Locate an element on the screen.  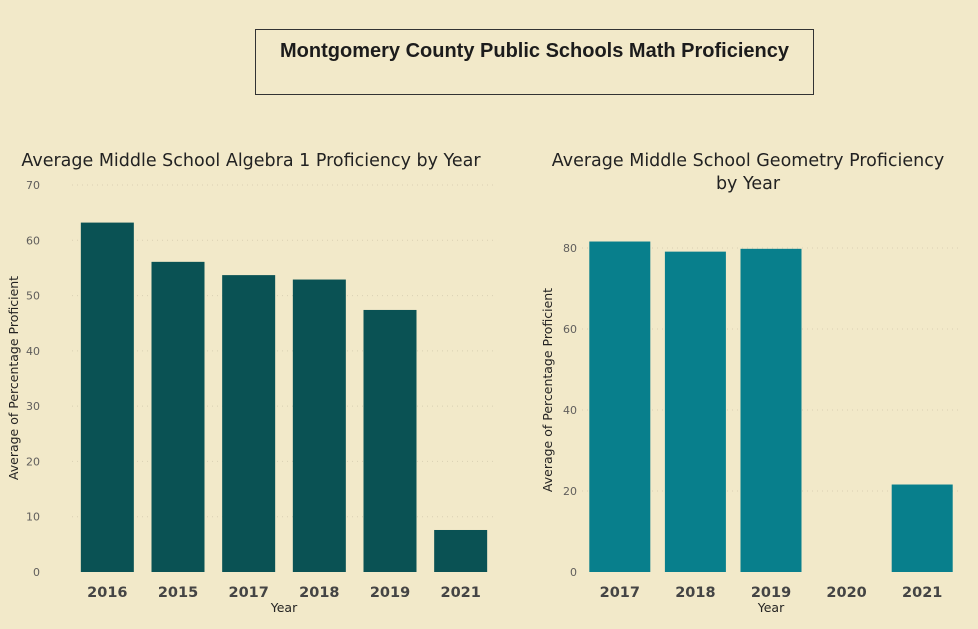
x-category-label: 2015 is located at coordinates (178, 593).